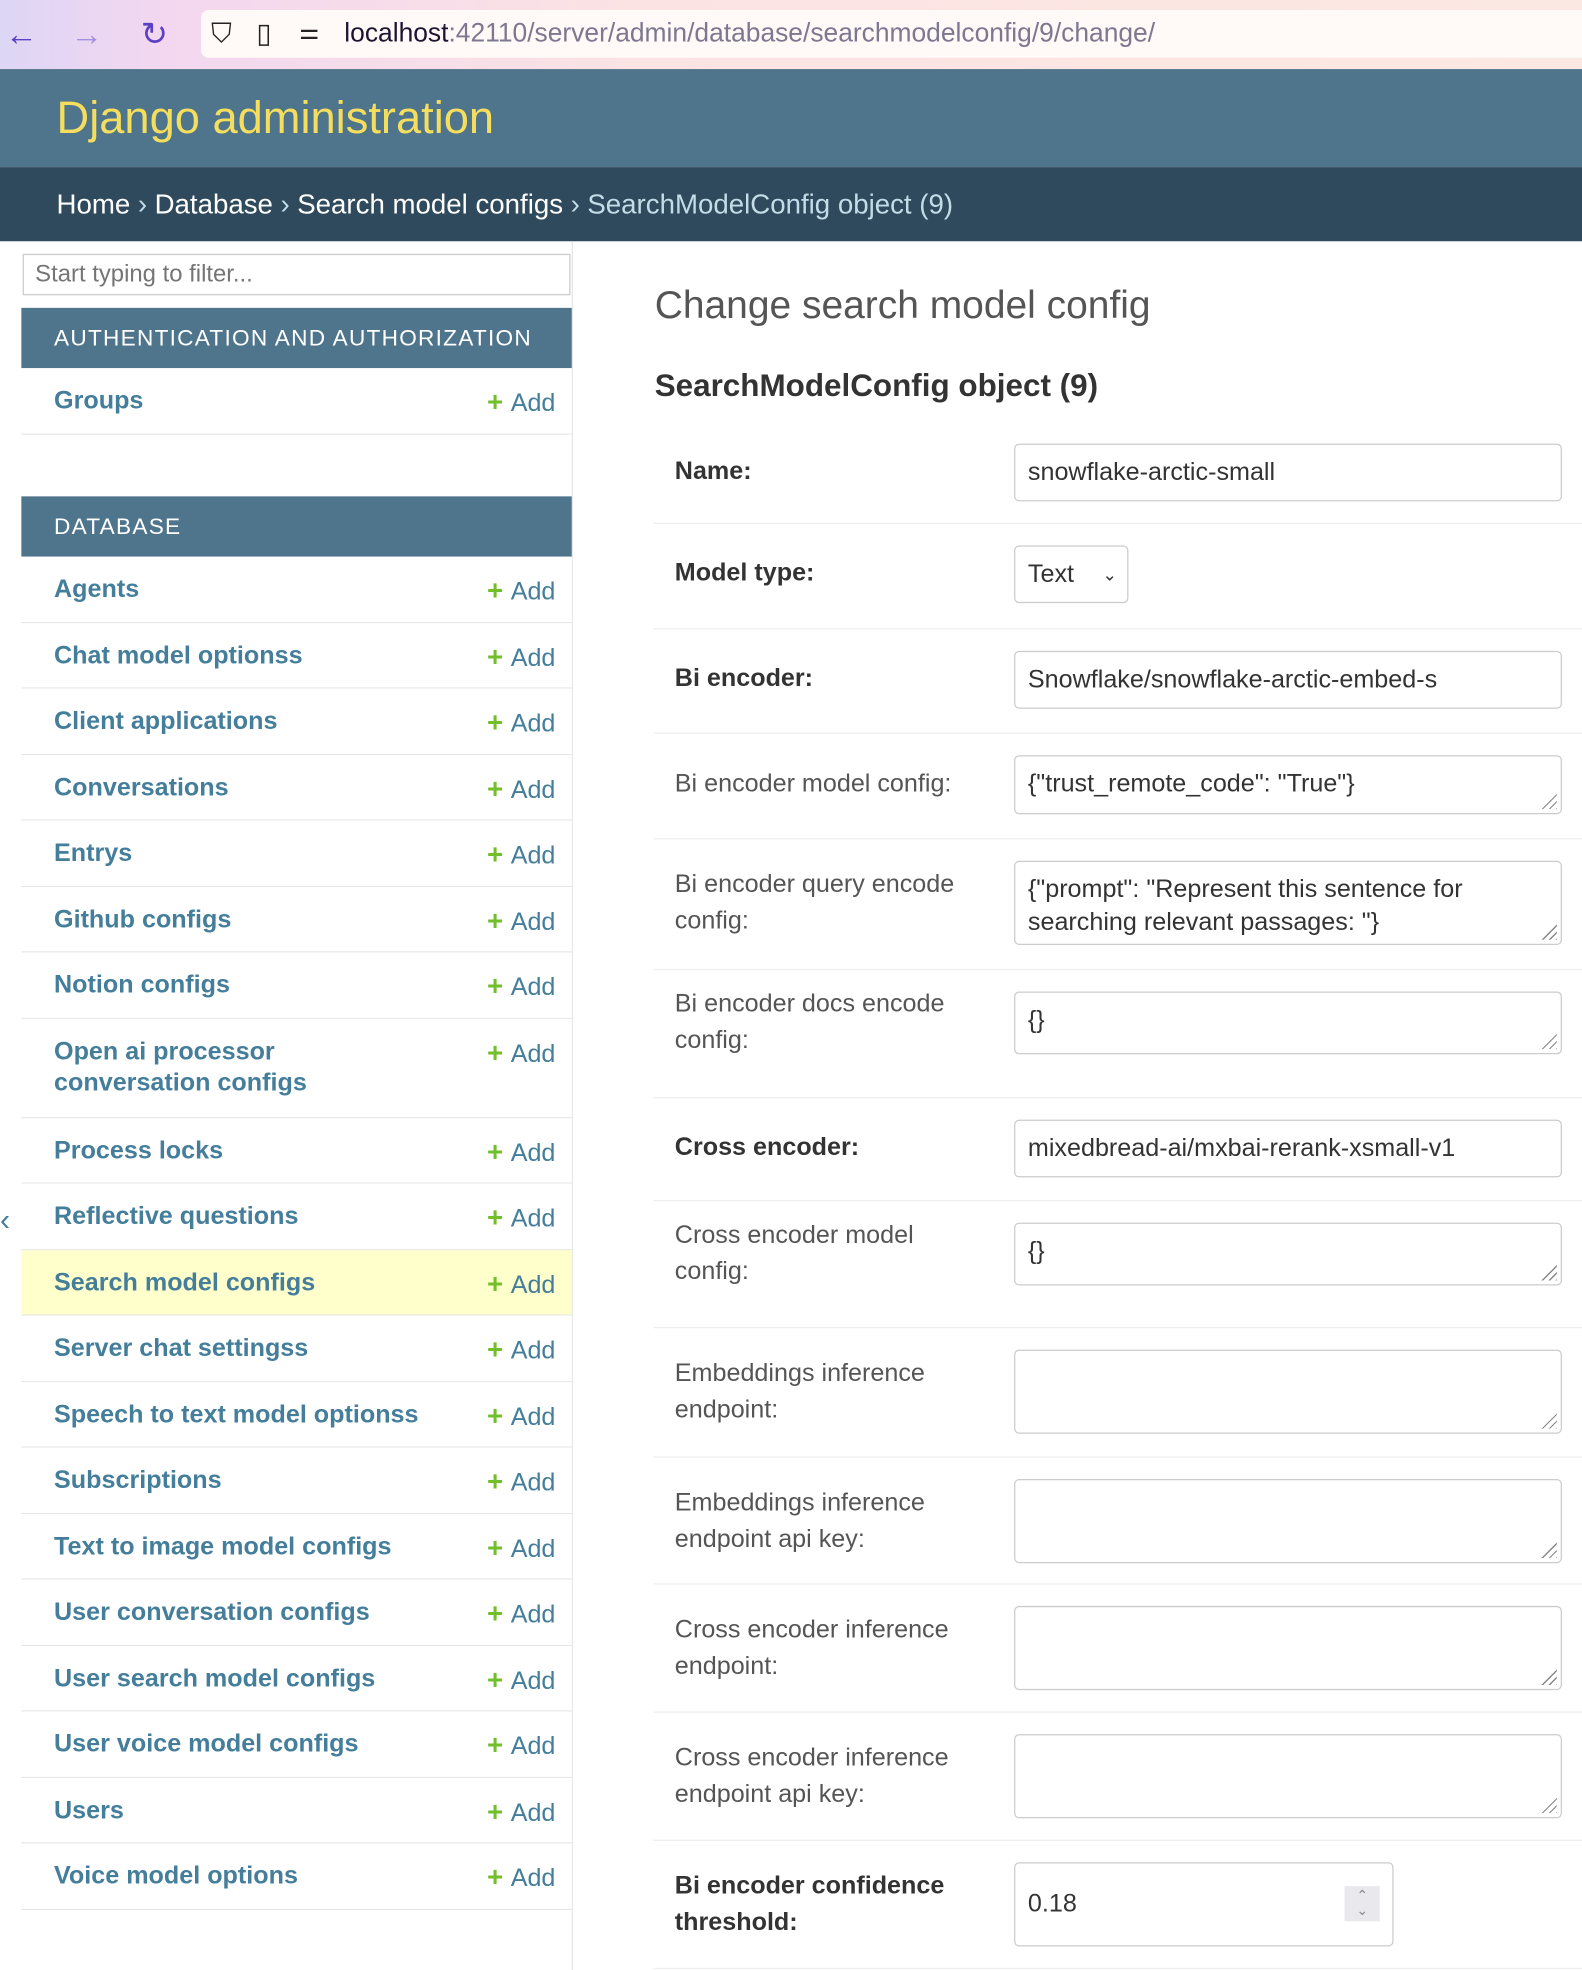 Image resolution: width=1582 pixels, height=1970 pixels. Describe the element at coordinates (1288, 679) in the screenshot. I see `bi-encoder-input: Snowflake/snowflake-arctic-embed-s` at that location.